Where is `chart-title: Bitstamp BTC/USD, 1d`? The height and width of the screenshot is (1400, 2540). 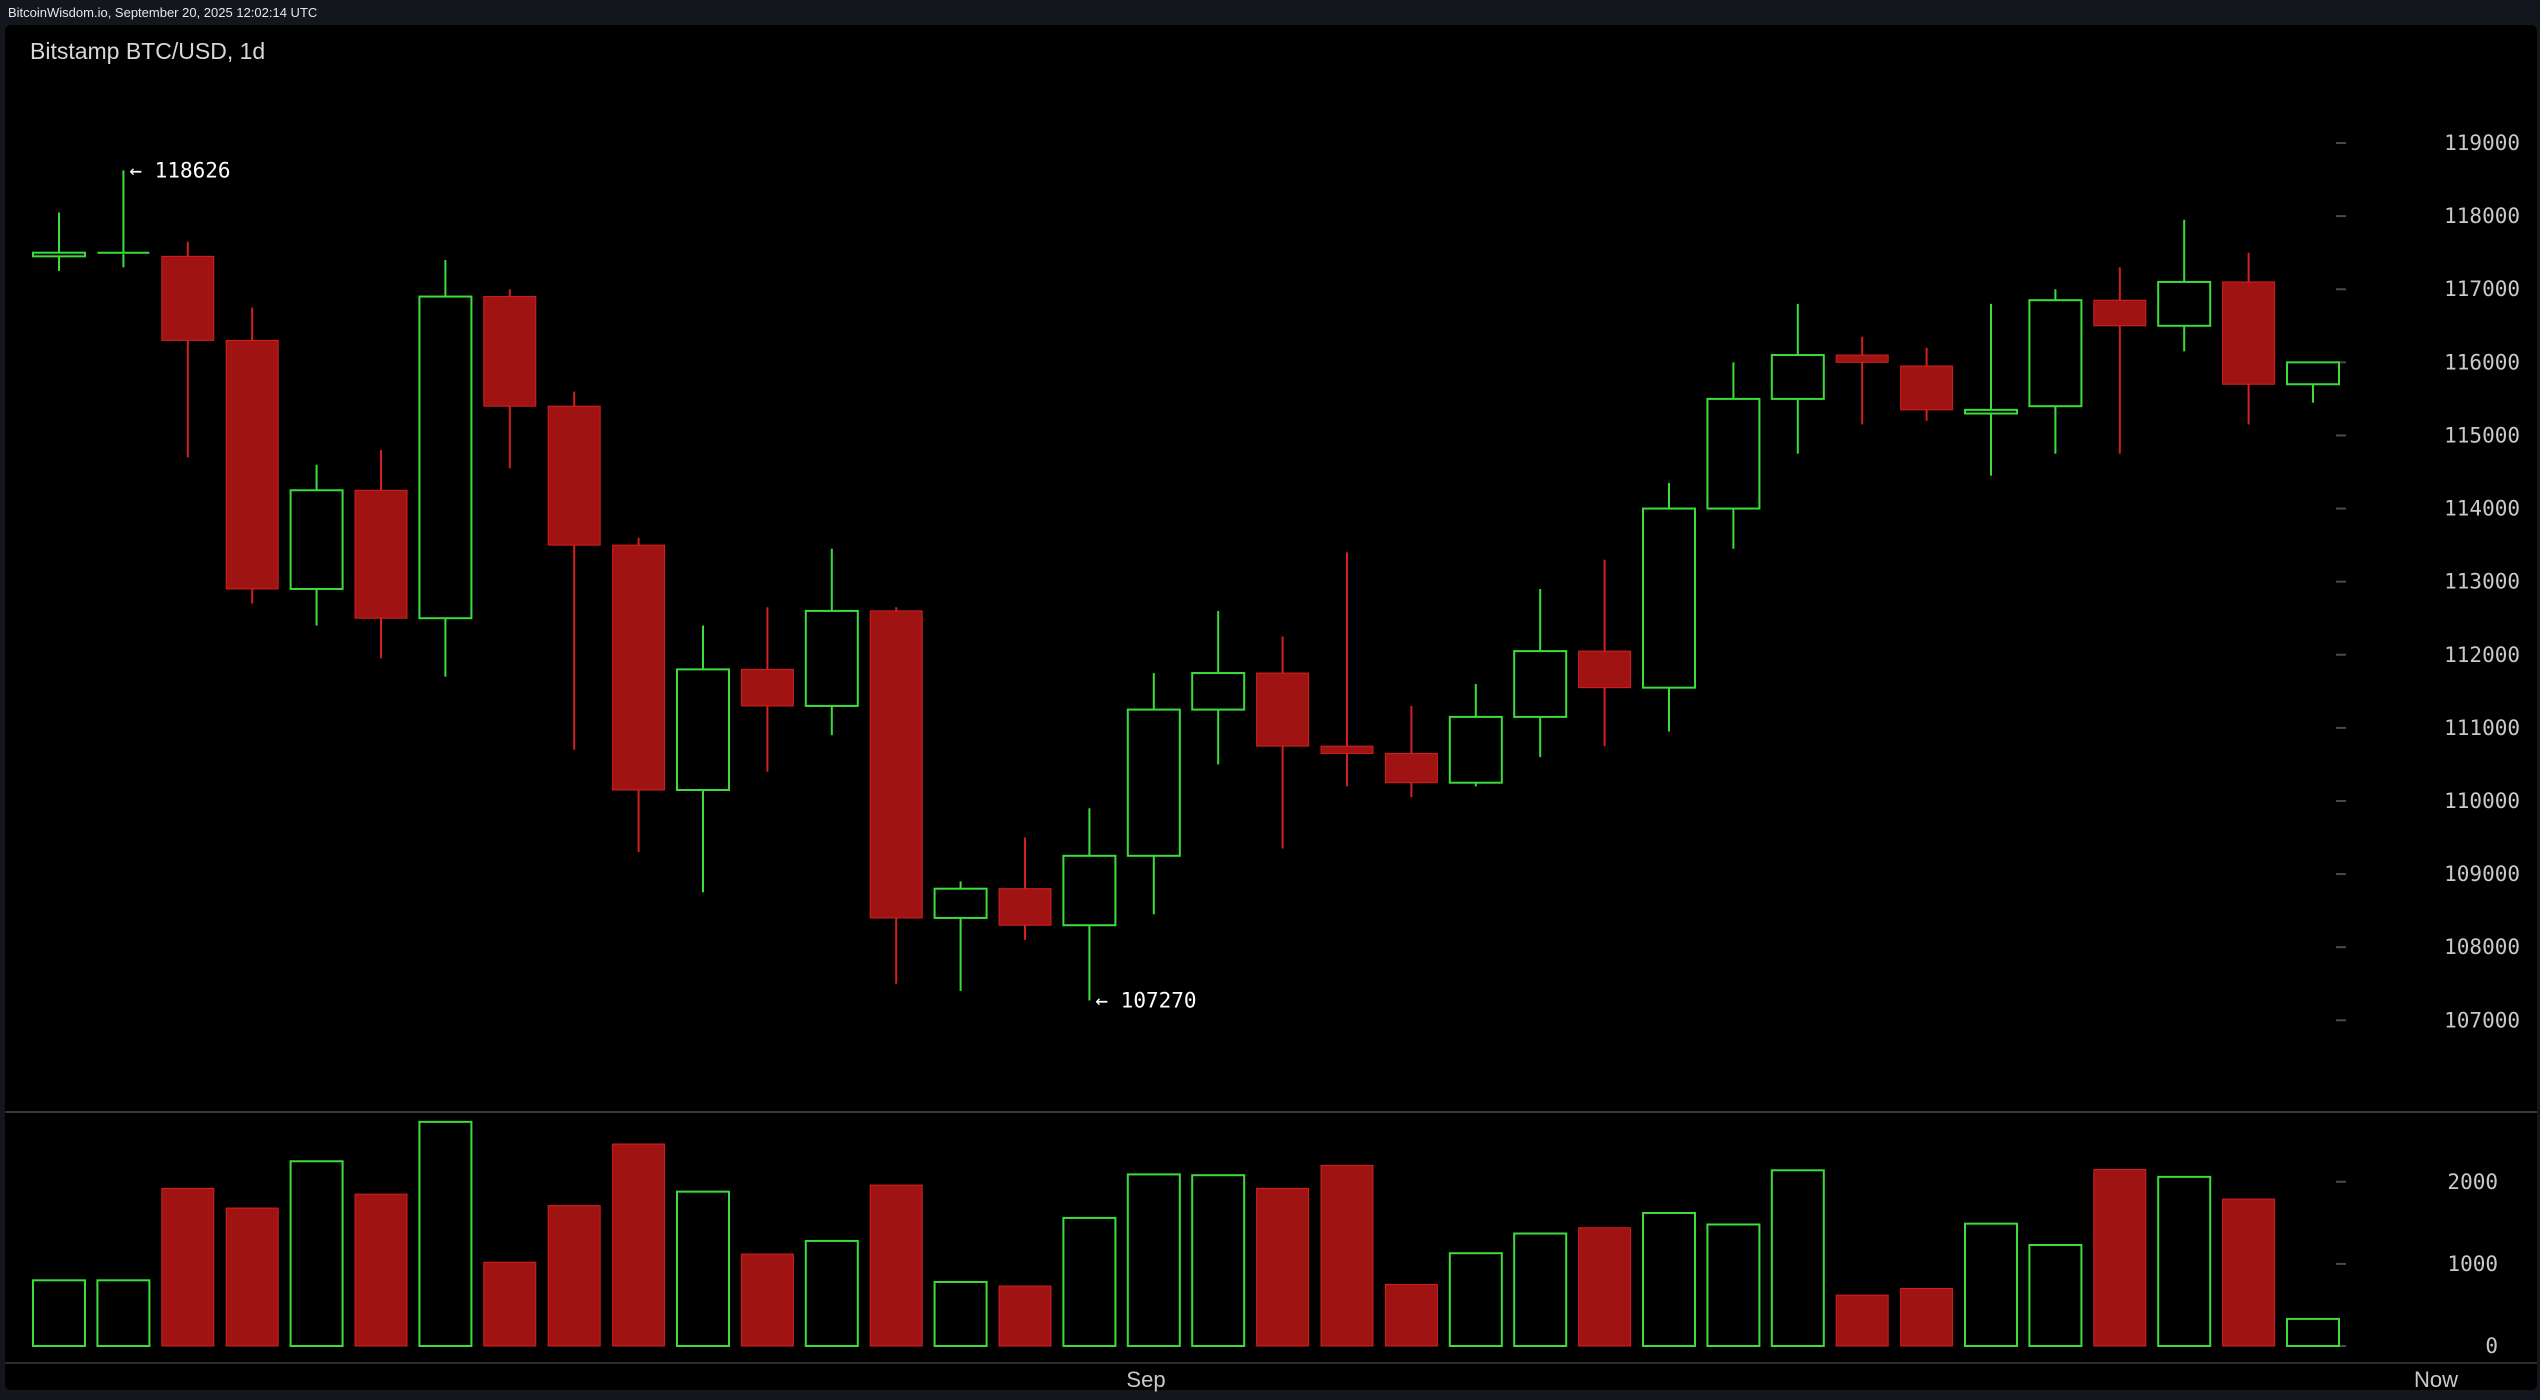
chart-title: Bitstamp BTC/USD, 1d is located at coordinates (148, 51).